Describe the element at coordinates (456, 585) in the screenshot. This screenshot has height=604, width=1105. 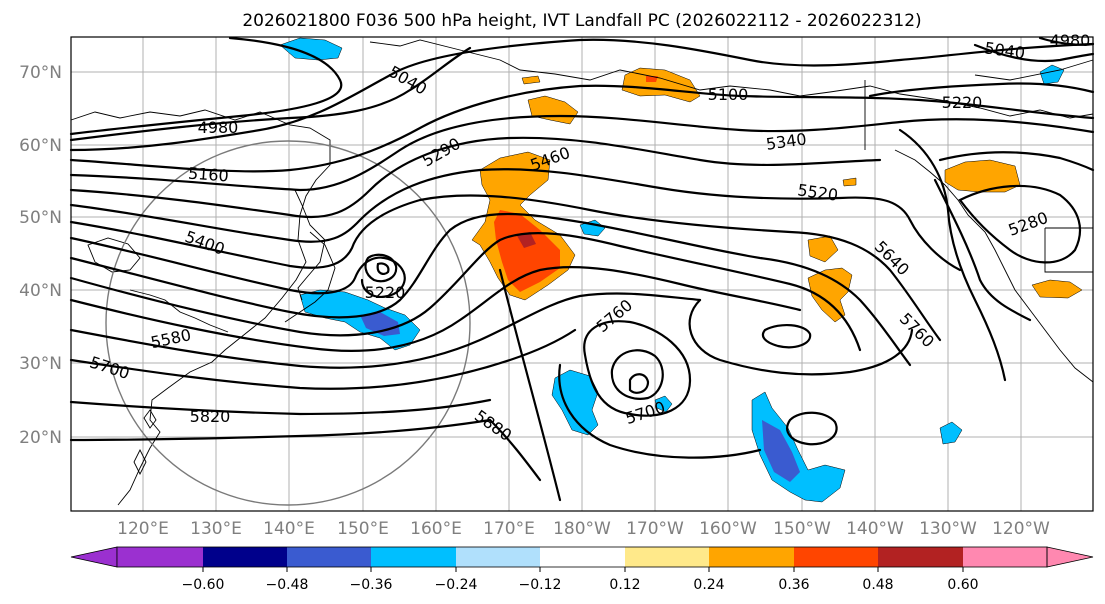
I see `colorbar-tick-label: −0.24` at that location.